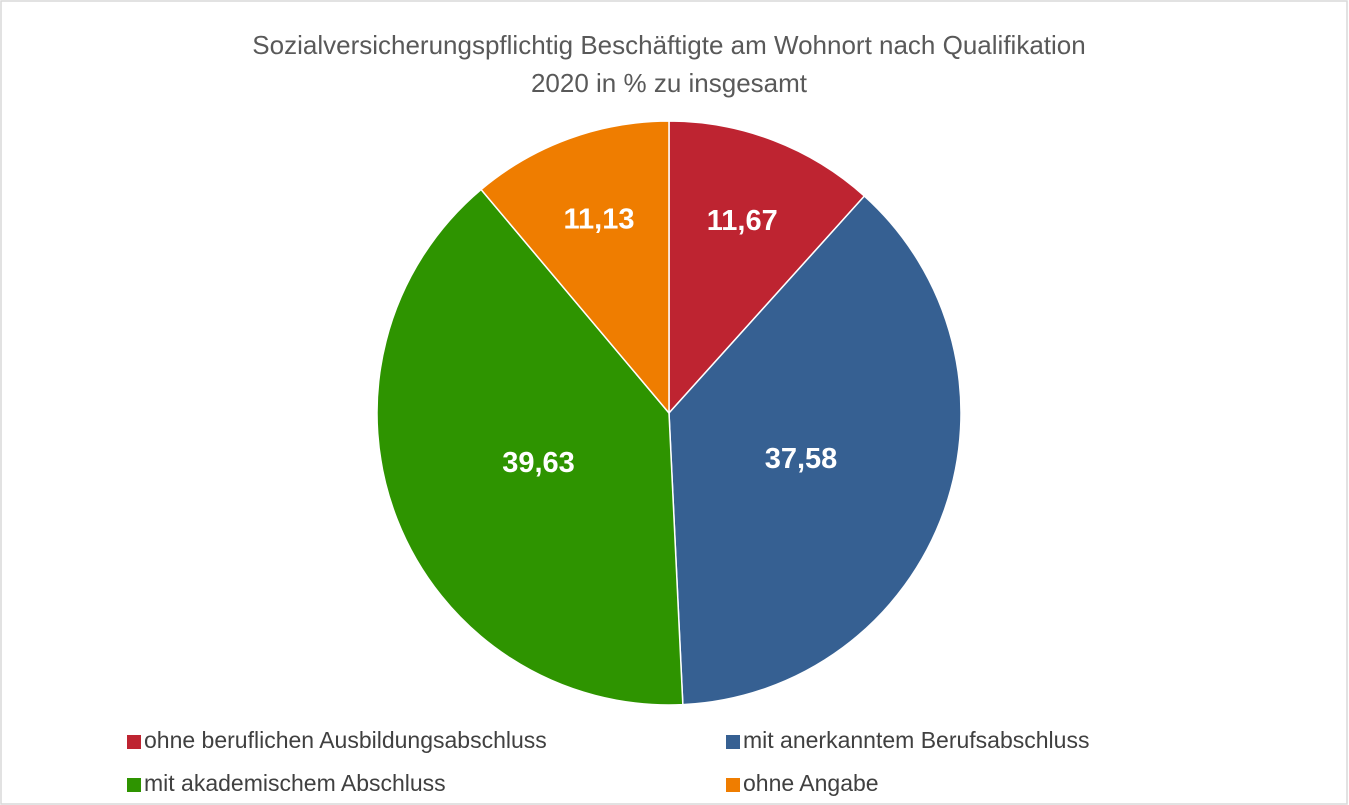 Image resolution: width=1349 pixels, height=805 pixels. What do you see at coordinates (598, 220) in the screenshot?
I see `data-label: 11,13` at bounding box center [598, 220].